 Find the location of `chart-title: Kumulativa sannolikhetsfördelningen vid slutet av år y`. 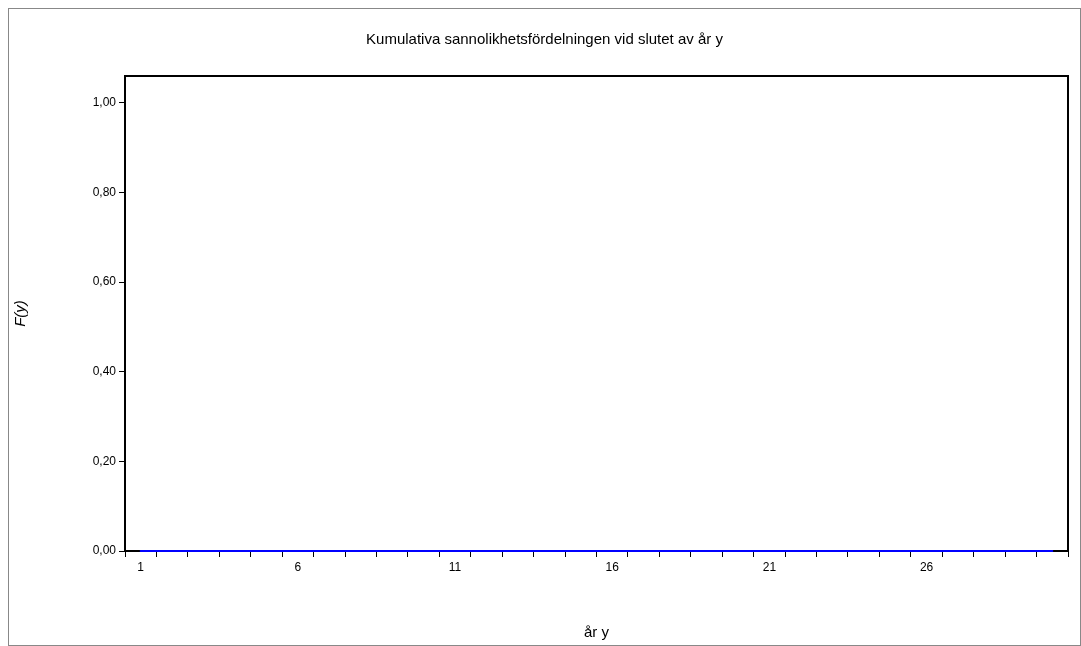

chart-title: Kumulativa sannolikhetsfördelningen vid slutet av år y is located at coordinates (545, 39).